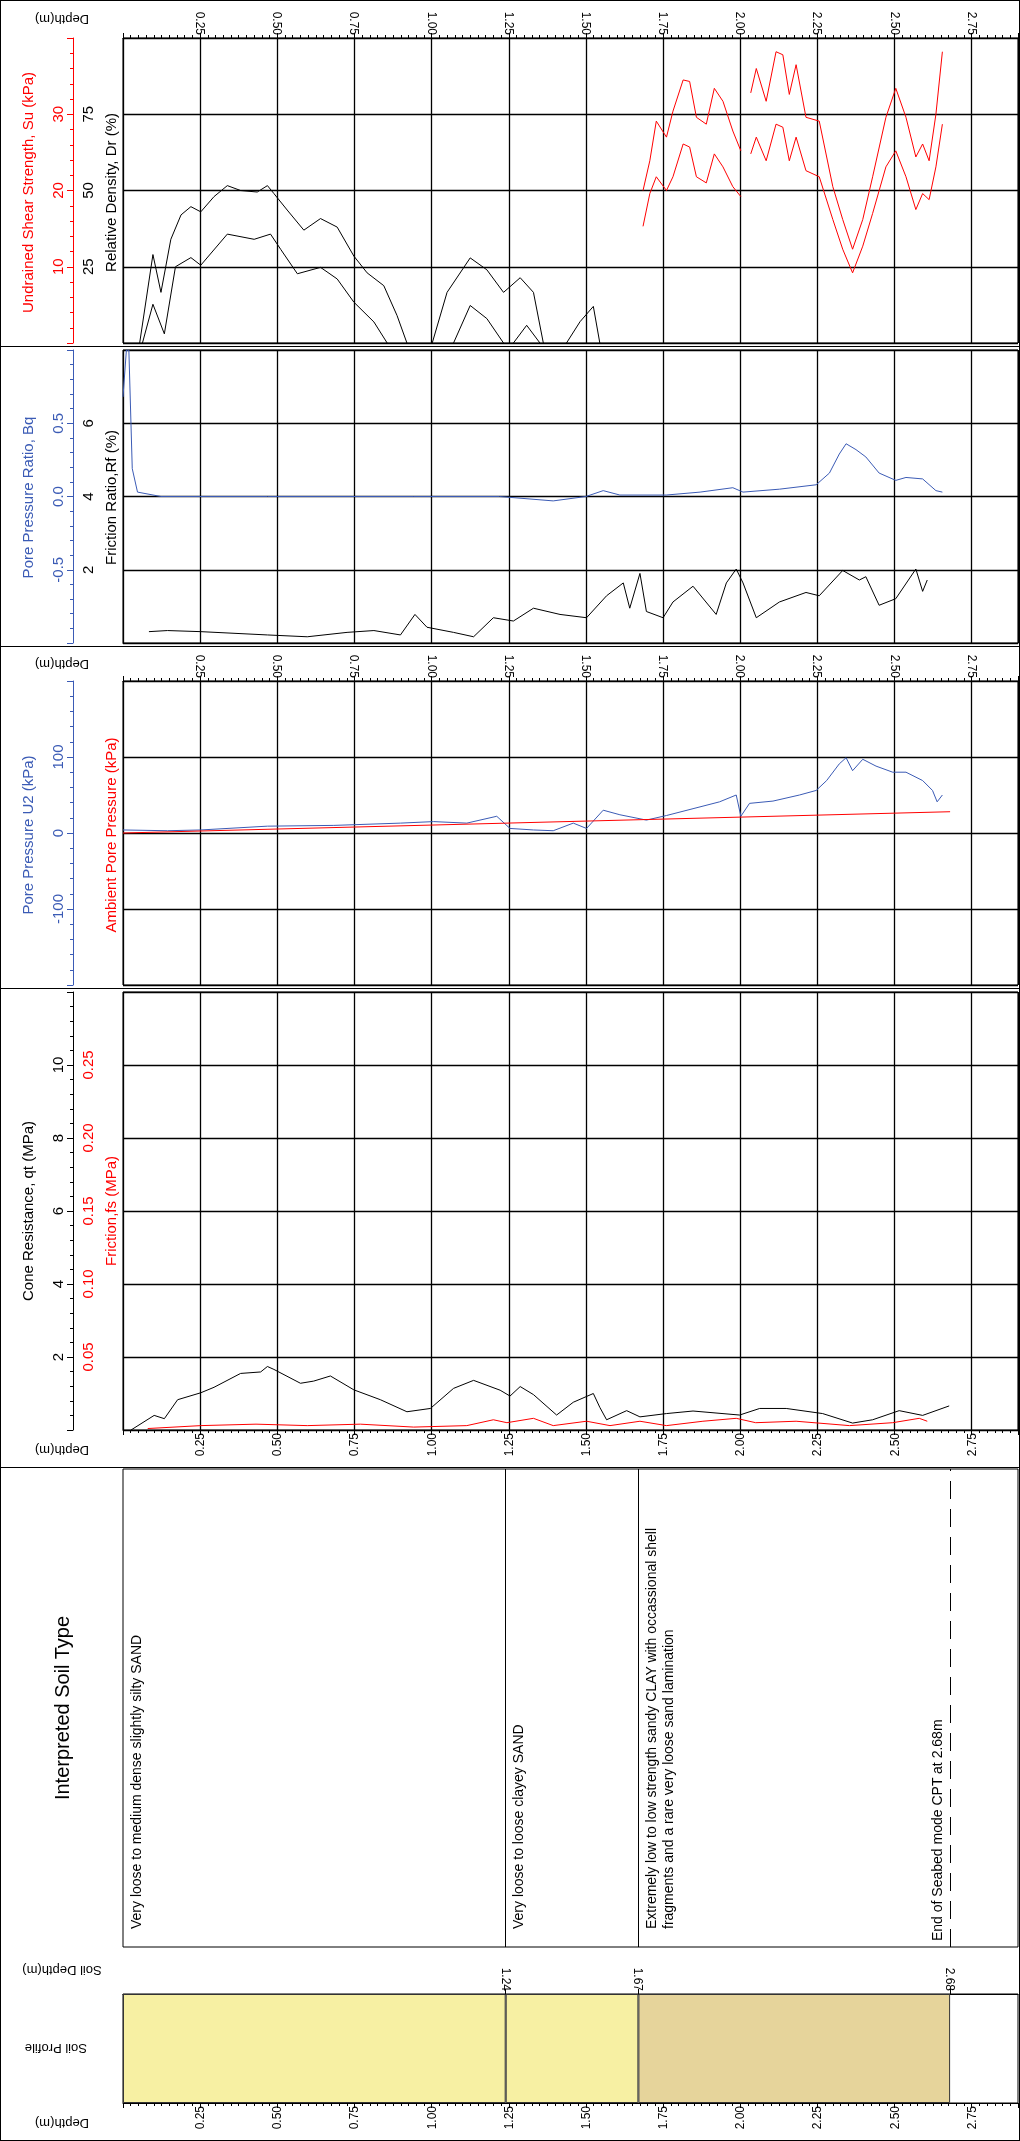 This screenshot has height=2141, width=1020. What do you see at coordinates (57, 1138) in the screenshot?
I see `y-tick-label: 8` at bounding box center [57, 1138].